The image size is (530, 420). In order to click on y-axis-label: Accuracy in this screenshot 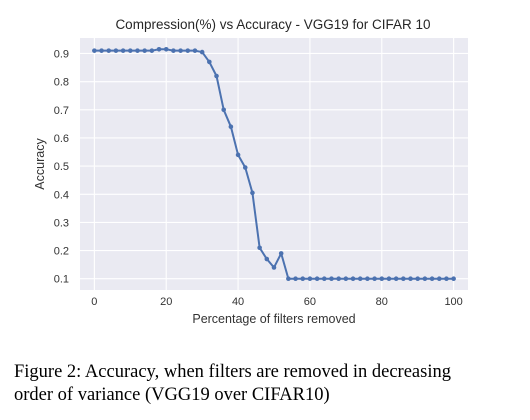, I will do `click(40, 164)`.